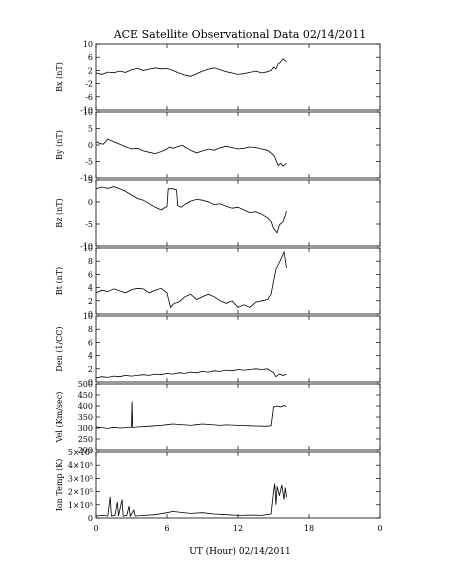 Image resolution: width=453 pixels, height=566 pixels. What do you see at coordinates (59, 418) in the screenshot?
I see `y-axis-label: Vel (Km/sec)` at bounding box center [59, 418].